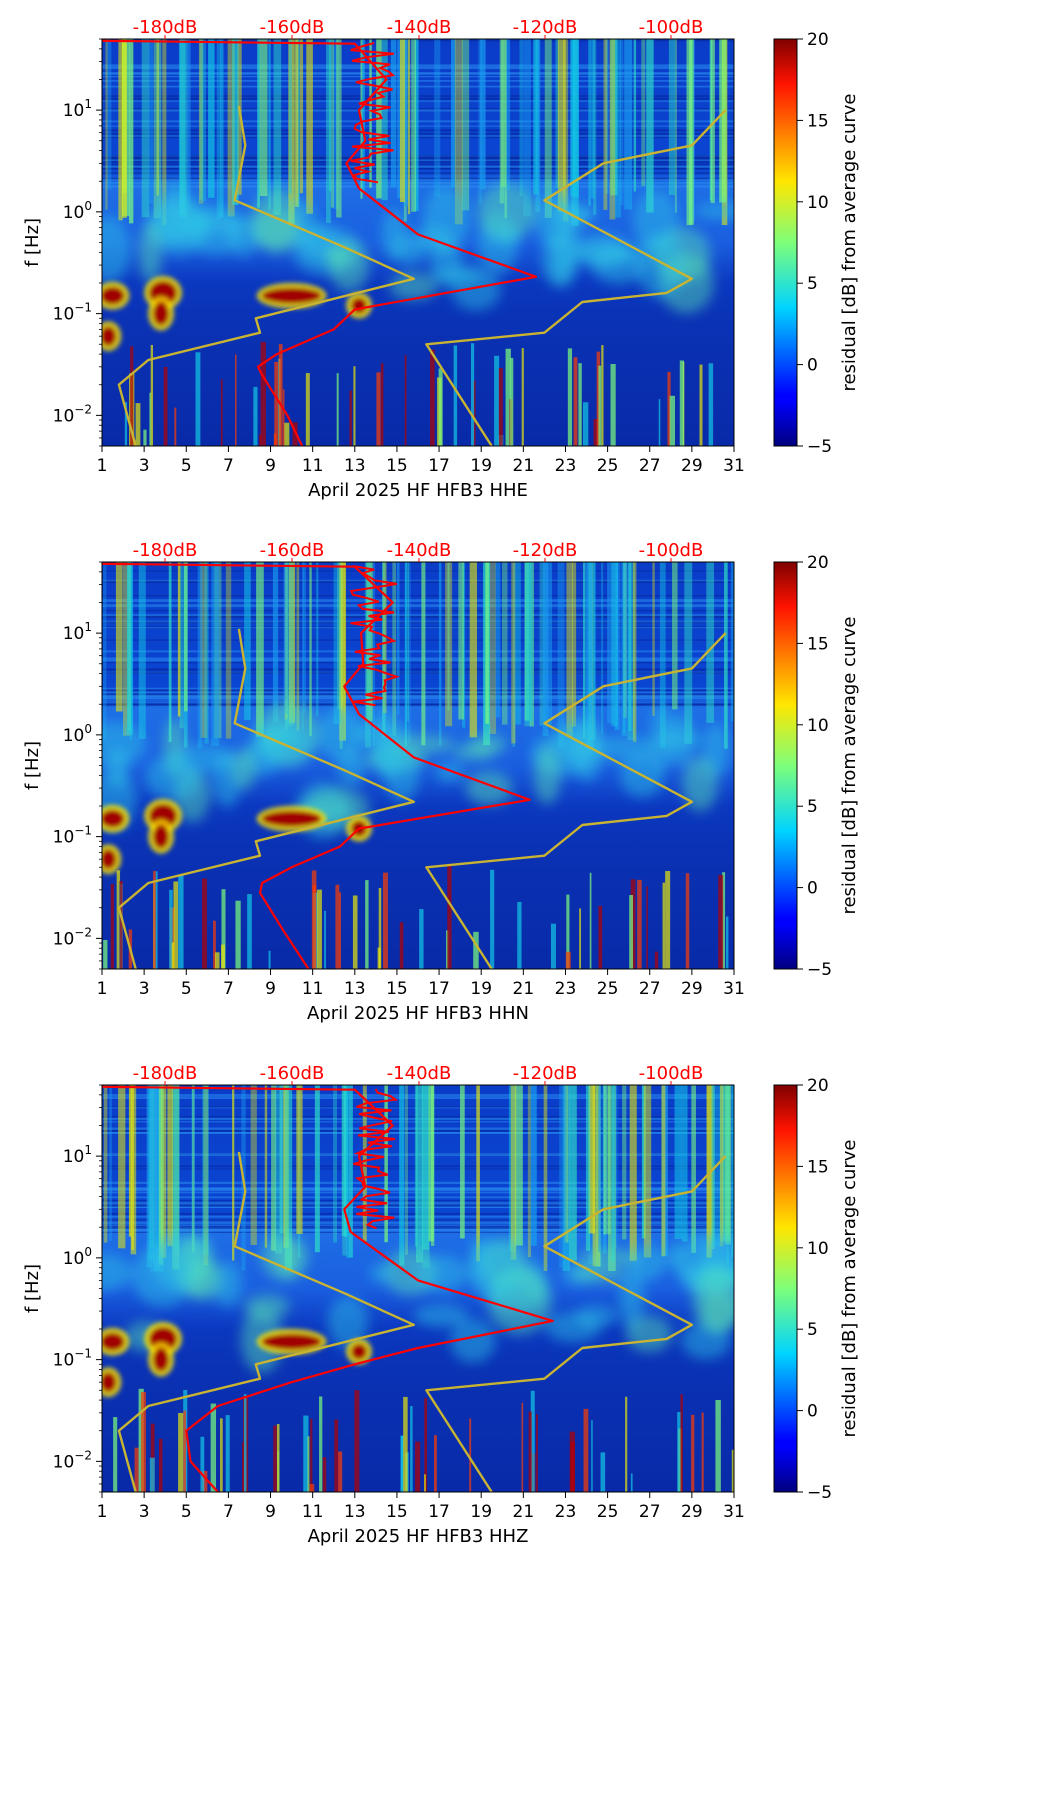 The image size is (1052, 1806). What do you see at coordinates (270, 989) in the screenshot?
I see `x-tick-label: 9` at bounding box center [270, 989].